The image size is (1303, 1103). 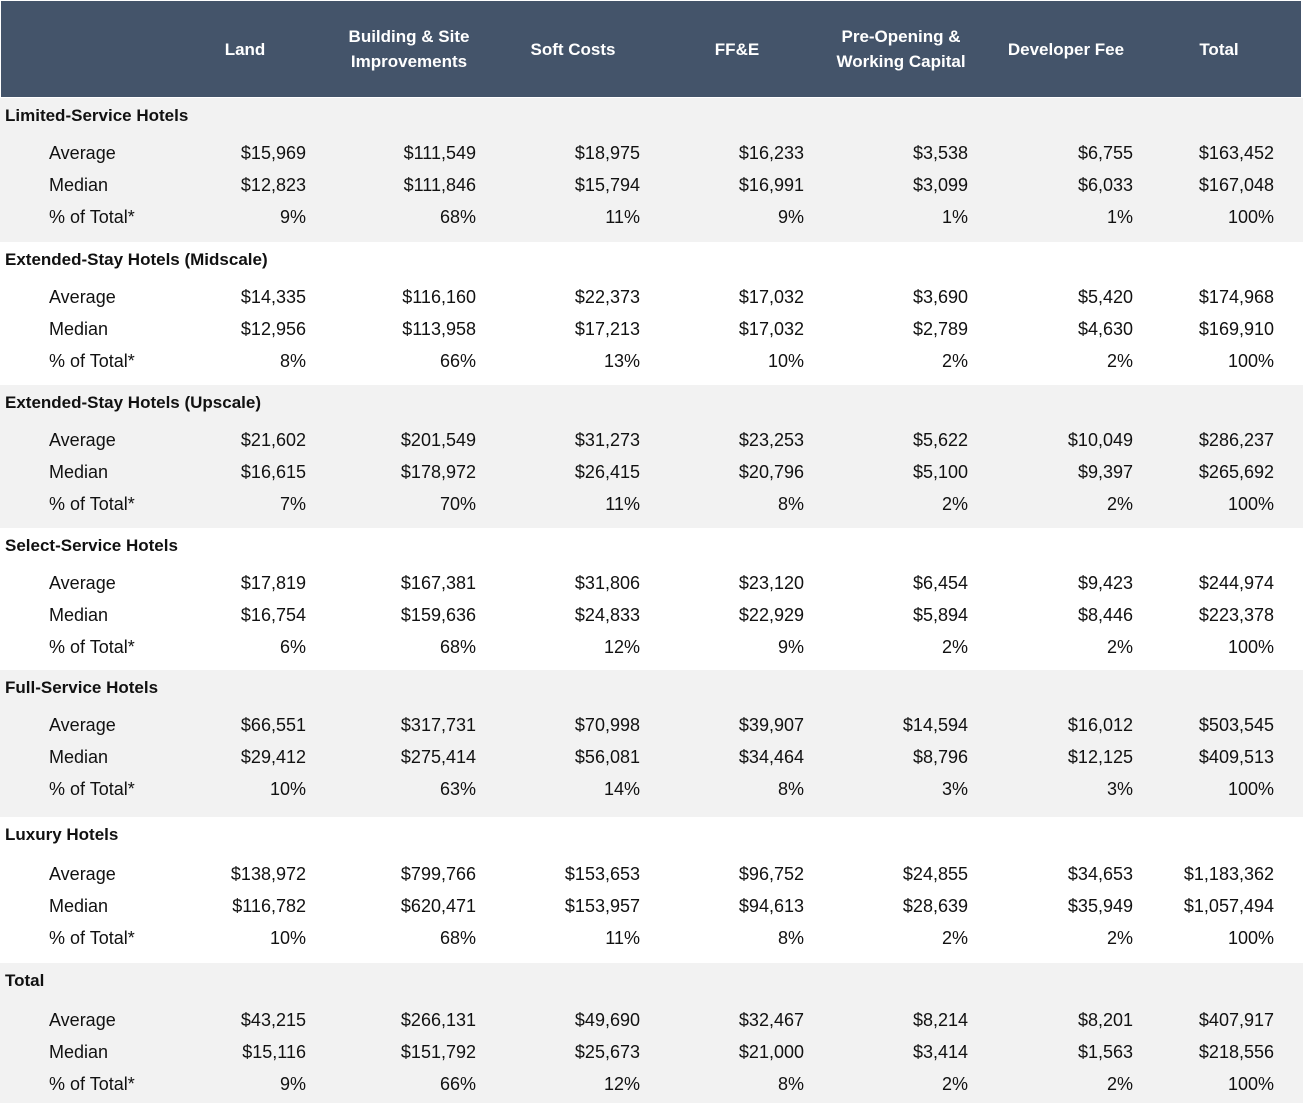 What do you see at coordinates (771, 329) in the screenshot?
I see `table-cell: $17,032` at bounding box center [771, 329].